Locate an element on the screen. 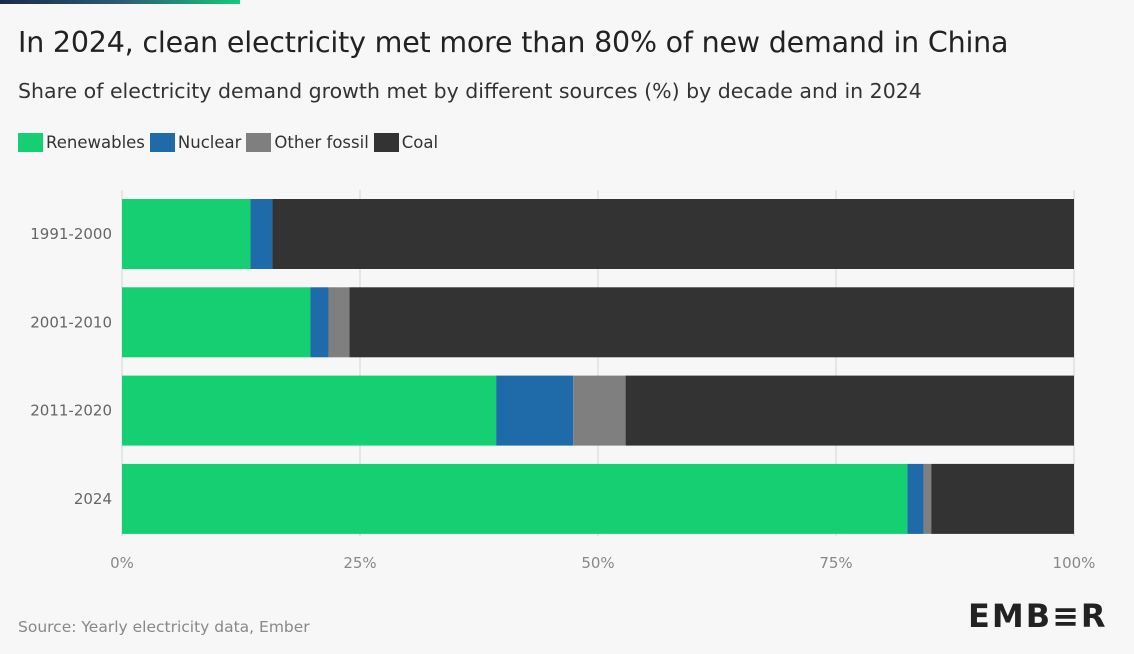 This screenshot has width=1134, height=654. x-tick-label-100: 100% is located at coordinates (1074, 563).